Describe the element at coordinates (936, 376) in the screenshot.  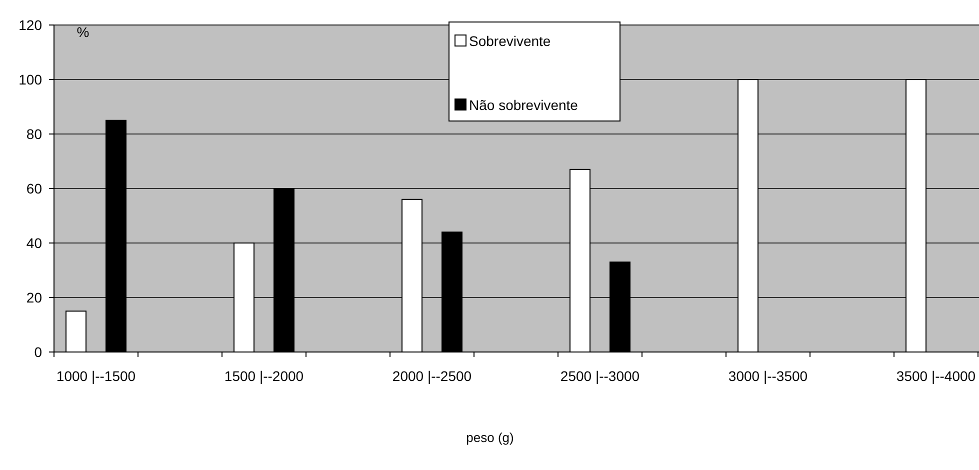
I see `x-tick-label: 3500 |--4000` at that location.